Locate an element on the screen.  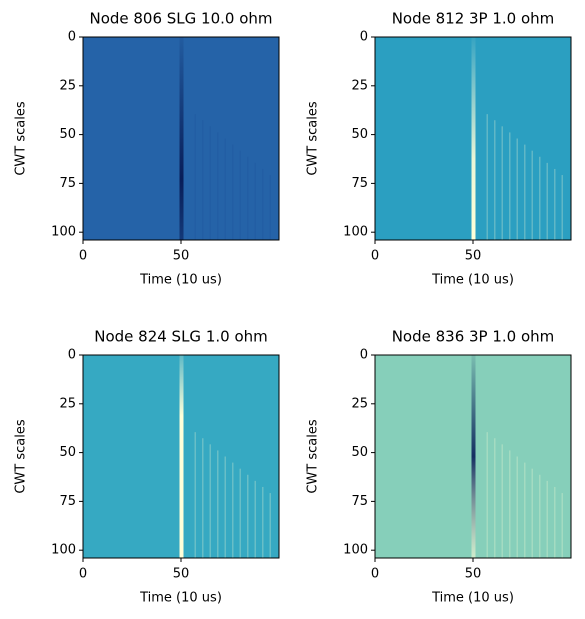
chart-title: Node 806 SLG 10.0 ohm is located at coordinates (180, 19).